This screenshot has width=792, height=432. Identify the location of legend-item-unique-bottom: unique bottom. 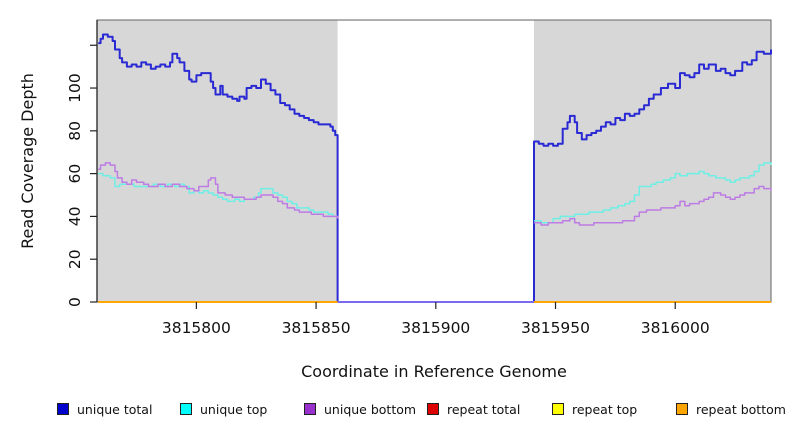
(360, 409).